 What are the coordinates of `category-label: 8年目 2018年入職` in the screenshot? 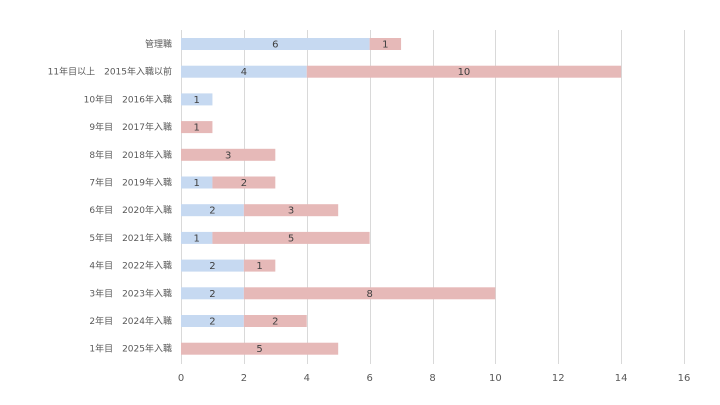 It's located at (130, 155).